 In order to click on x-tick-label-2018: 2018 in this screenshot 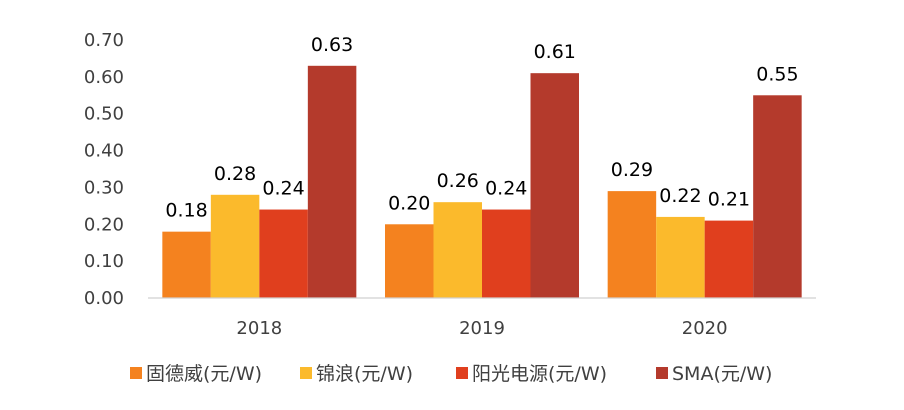, I will do `click(259, 328)`.